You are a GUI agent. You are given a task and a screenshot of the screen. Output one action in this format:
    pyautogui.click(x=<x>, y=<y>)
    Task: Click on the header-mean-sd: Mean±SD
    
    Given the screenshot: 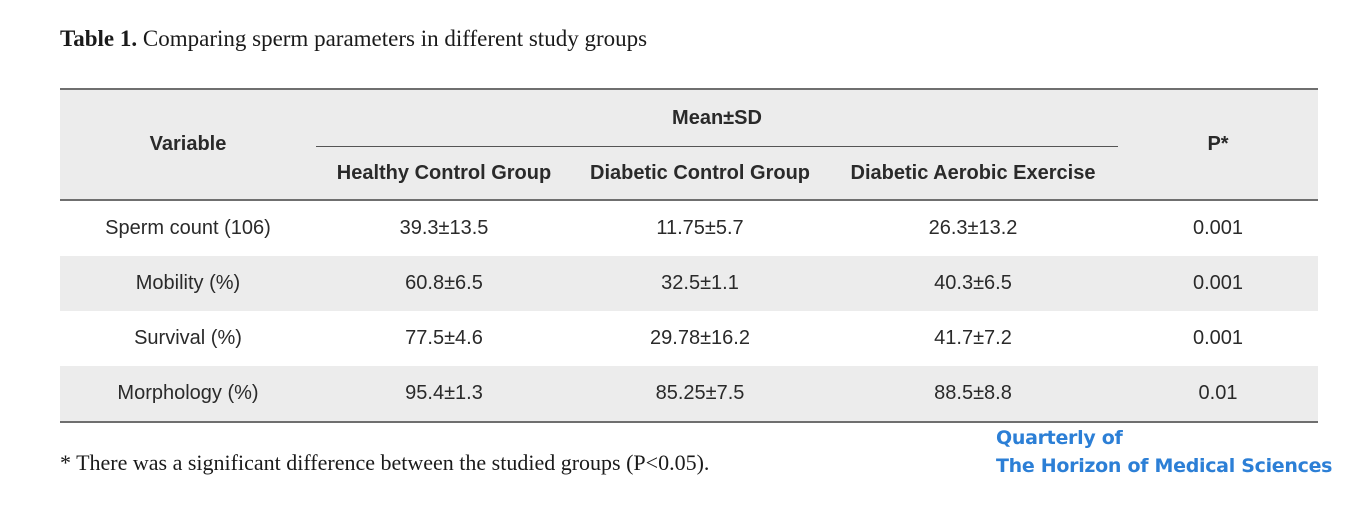 What is the action you would take?
    pyautogui.click(x=717, y=118)
    